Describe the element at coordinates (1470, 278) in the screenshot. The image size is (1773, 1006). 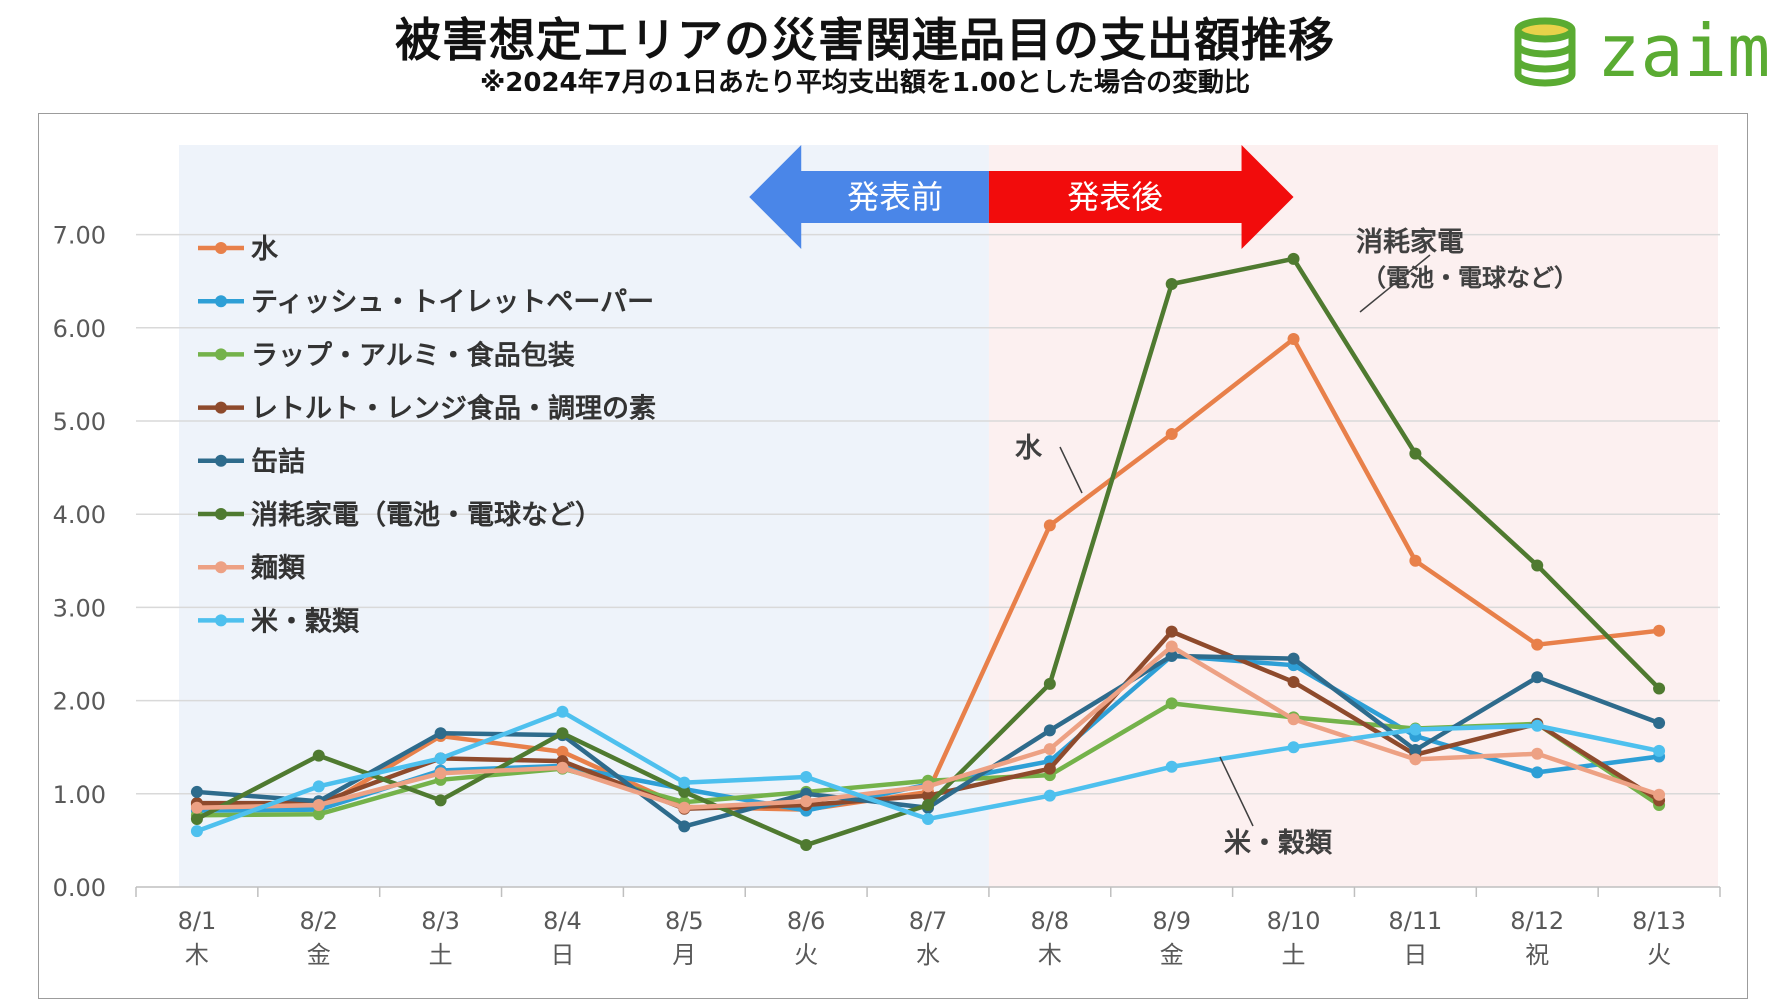
I see `annotation-denki-sub: （電池・電球など）` at that location.